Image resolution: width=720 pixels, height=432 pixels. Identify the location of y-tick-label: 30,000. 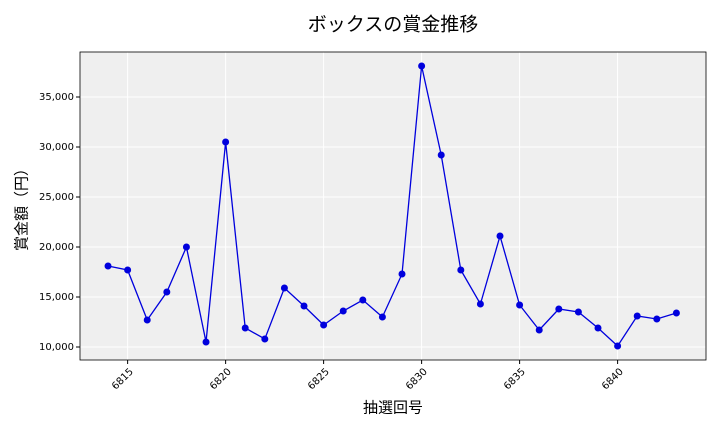
(56, 147).